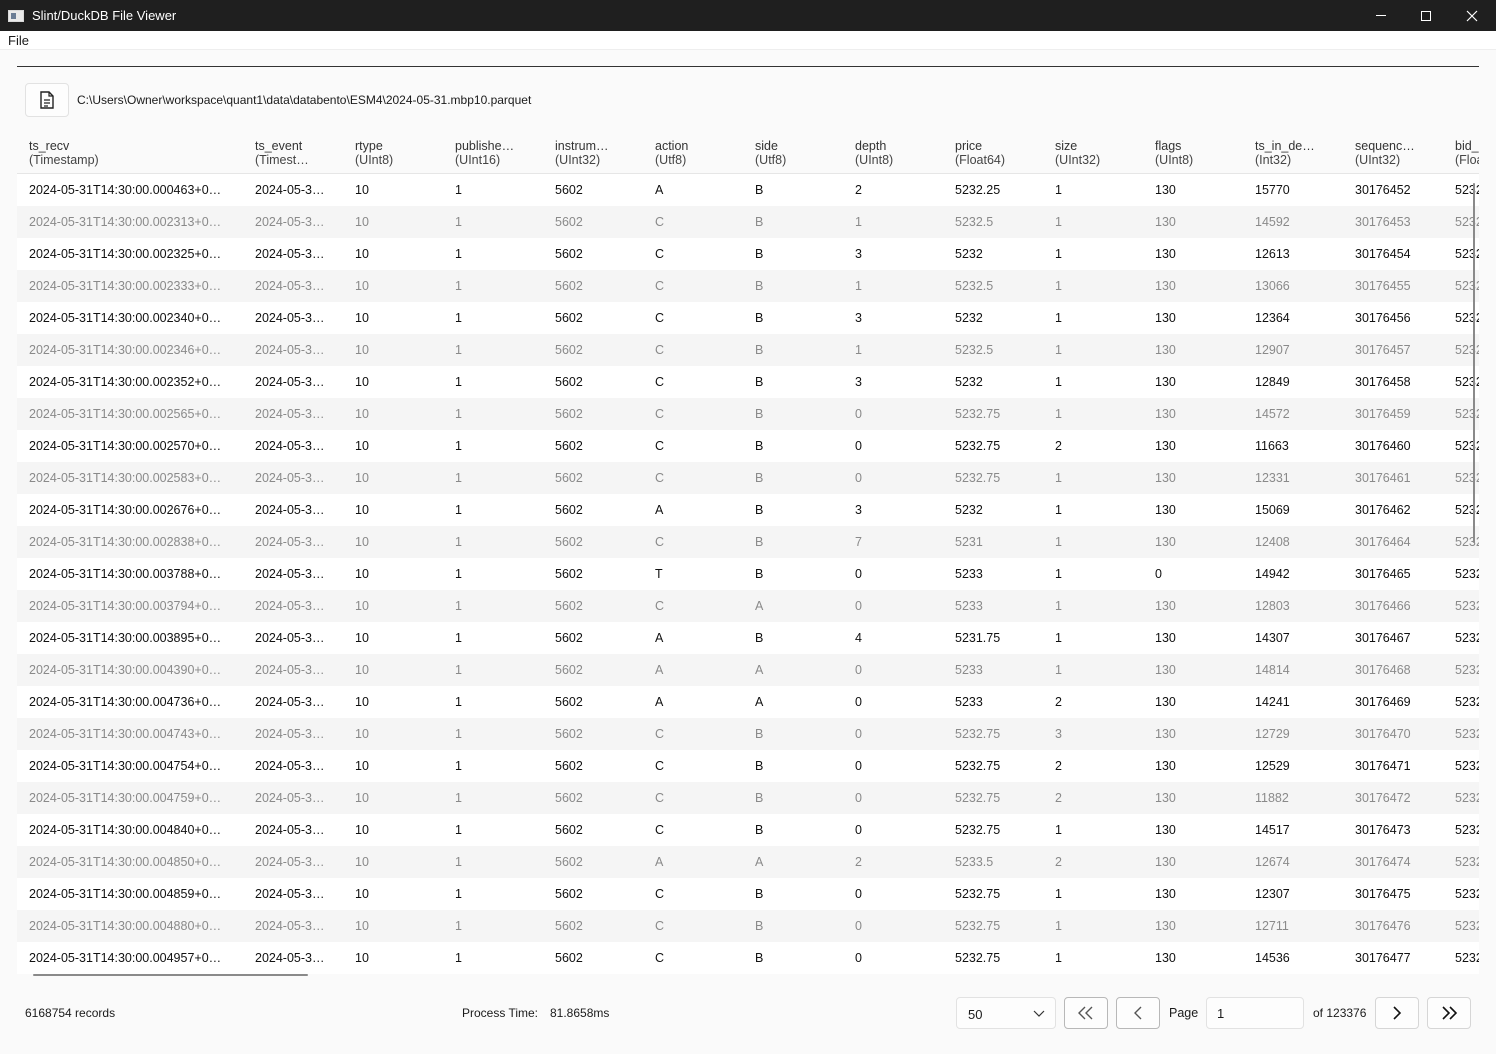 This screenshot has width=1496, height=1054. I want to click on horizontal-scrollbar, so click(170, 975).